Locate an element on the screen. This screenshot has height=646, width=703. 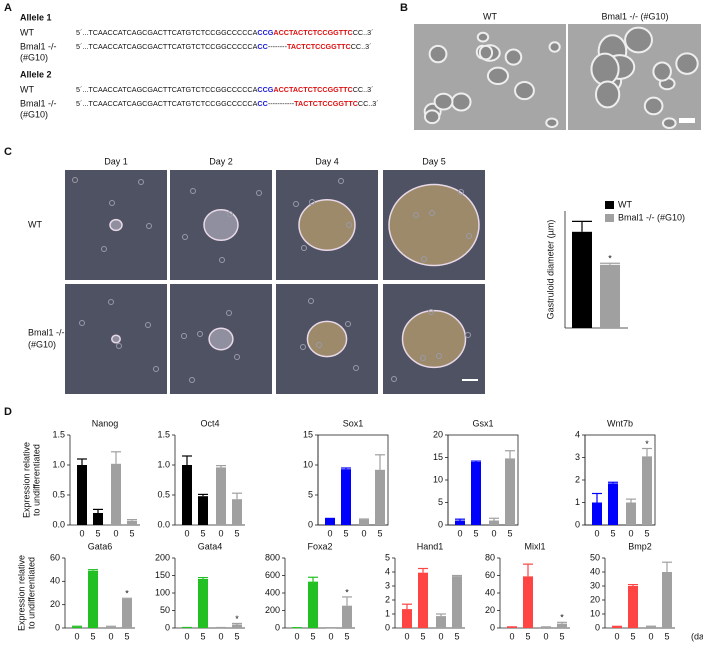
sequence-segment: ----------- is located at coordinates (281, 103).